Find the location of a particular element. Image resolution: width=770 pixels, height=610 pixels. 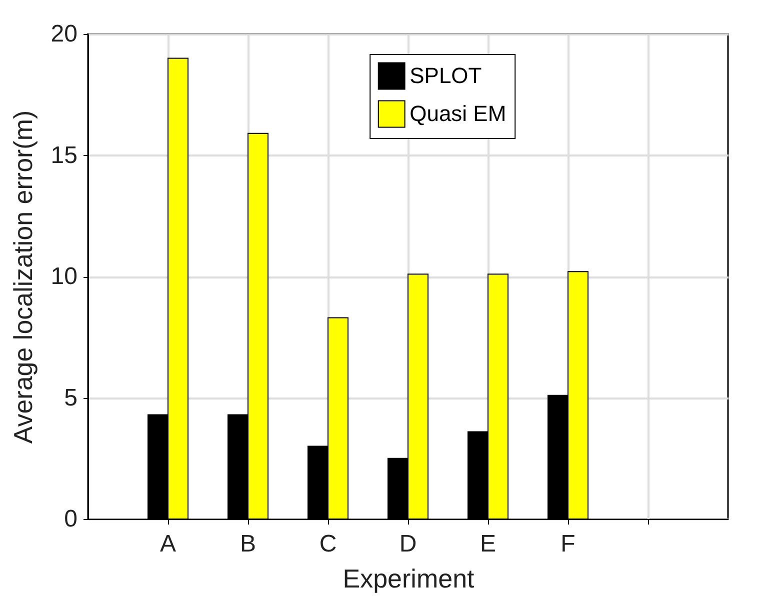

legend-label: Quasi EM is located at coordinates (458, 113).